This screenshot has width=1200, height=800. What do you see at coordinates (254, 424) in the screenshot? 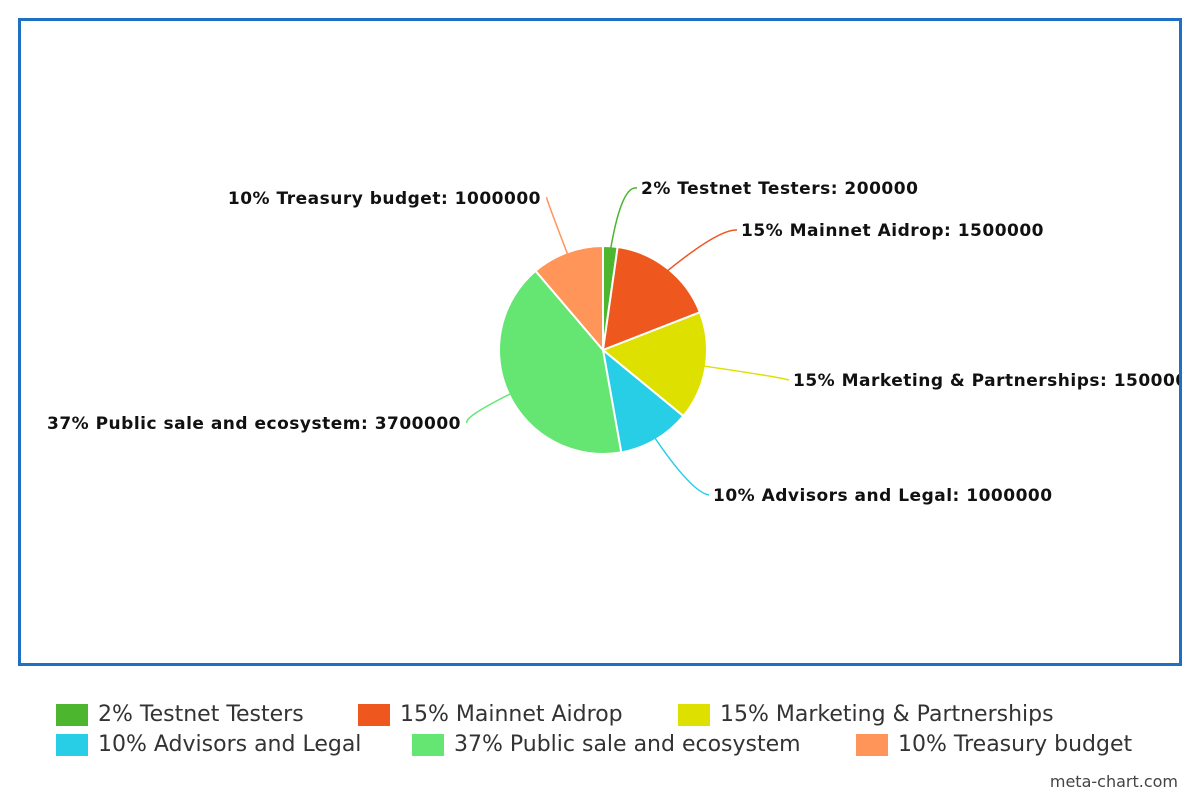
I see `slice-label-5: 37% Public sale and ecosystem: 3700000` at bounding box center [254, 424].